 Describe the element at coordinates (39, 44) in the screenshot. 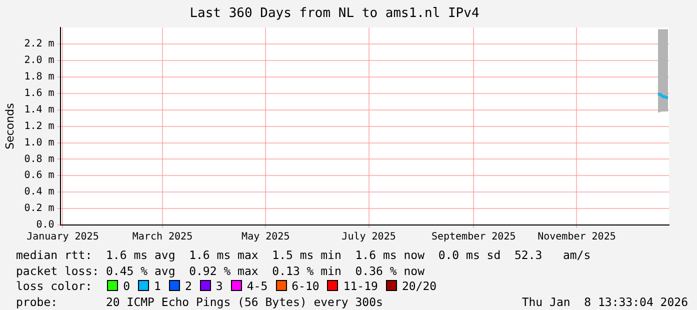

I see `y-tick-label: 2.2 m` at that location.